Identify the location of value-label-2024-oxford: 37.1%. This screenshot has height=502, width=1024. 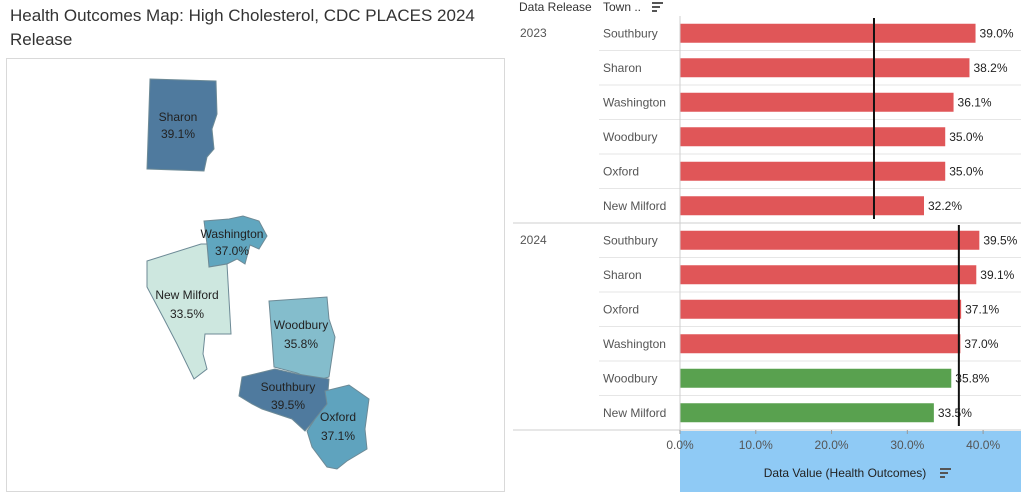
(982, 309).